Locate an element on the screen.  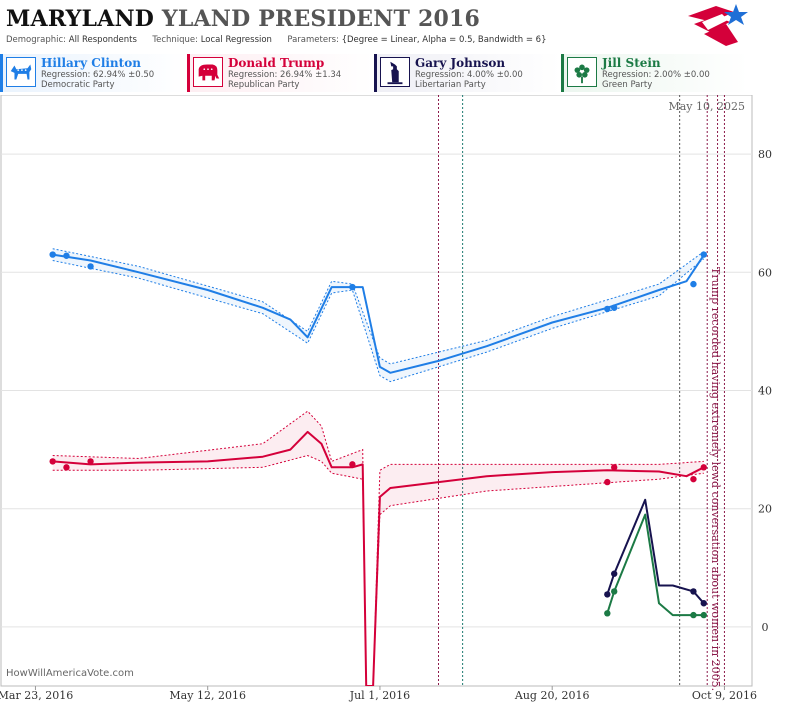
title-state: MARYLAND is located at coordinates (80, 19).